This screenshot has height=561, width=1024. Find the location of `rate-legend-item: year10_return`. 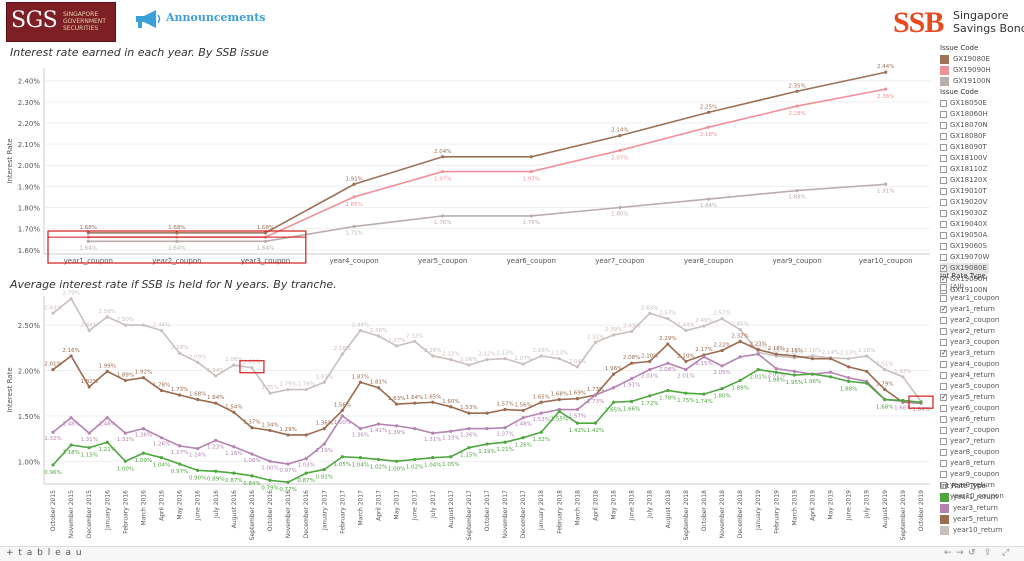

rate-legend-item: year10_return is located at coordinates (971, 530).